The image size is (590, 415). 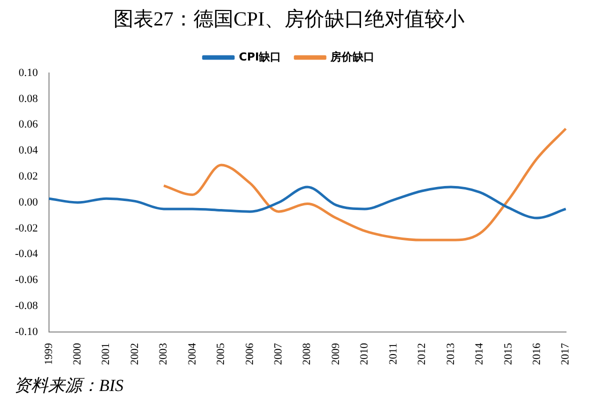 I want to click on chart-title: 图表27：德国CPI、房价缺口绝对值较小, so click(x=289, y=19).